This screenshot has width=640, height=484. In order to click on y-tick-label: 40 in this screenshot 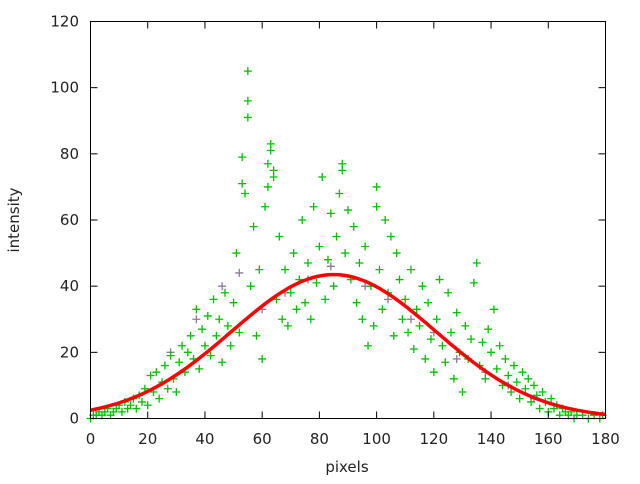, I will do `click(69, 286)`.